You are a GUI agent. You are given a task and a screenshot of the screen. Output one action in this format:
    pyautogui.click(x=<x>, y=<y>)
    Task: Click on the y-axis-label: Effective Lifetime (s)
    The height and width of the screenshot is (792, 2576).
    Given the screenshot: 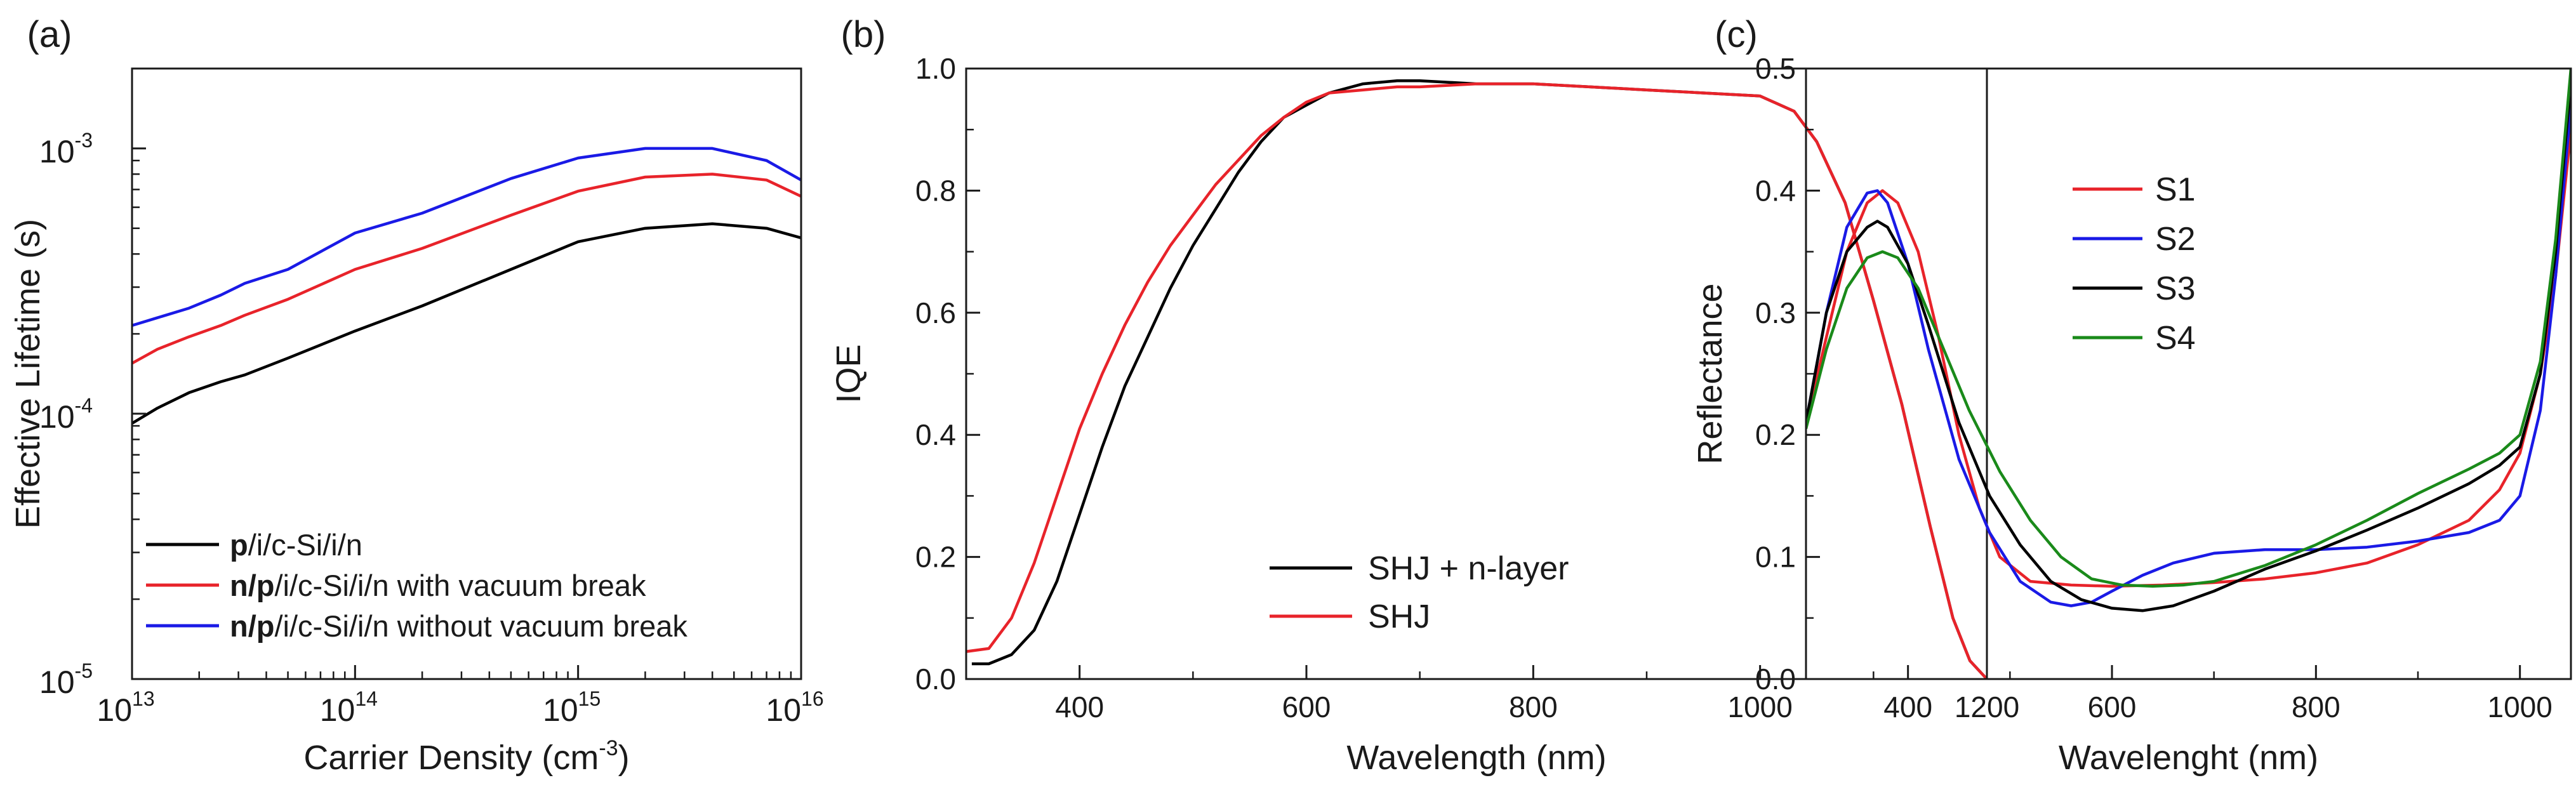 What is the action you would take?
    pyautogui.click(x=28, y=374)
    